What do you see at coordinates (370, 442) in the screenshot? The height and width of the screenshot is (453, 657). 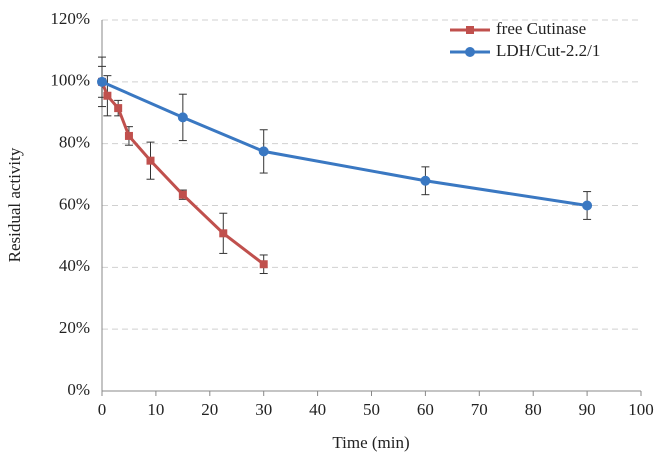 I see `x-axis-label: Time (min)` at bounding box center [370, 442].